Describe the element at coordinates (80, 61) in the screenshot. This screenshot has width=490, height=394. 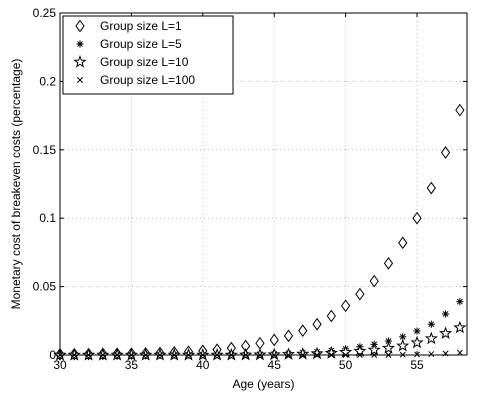
I see `legend-marker-star` at that location.